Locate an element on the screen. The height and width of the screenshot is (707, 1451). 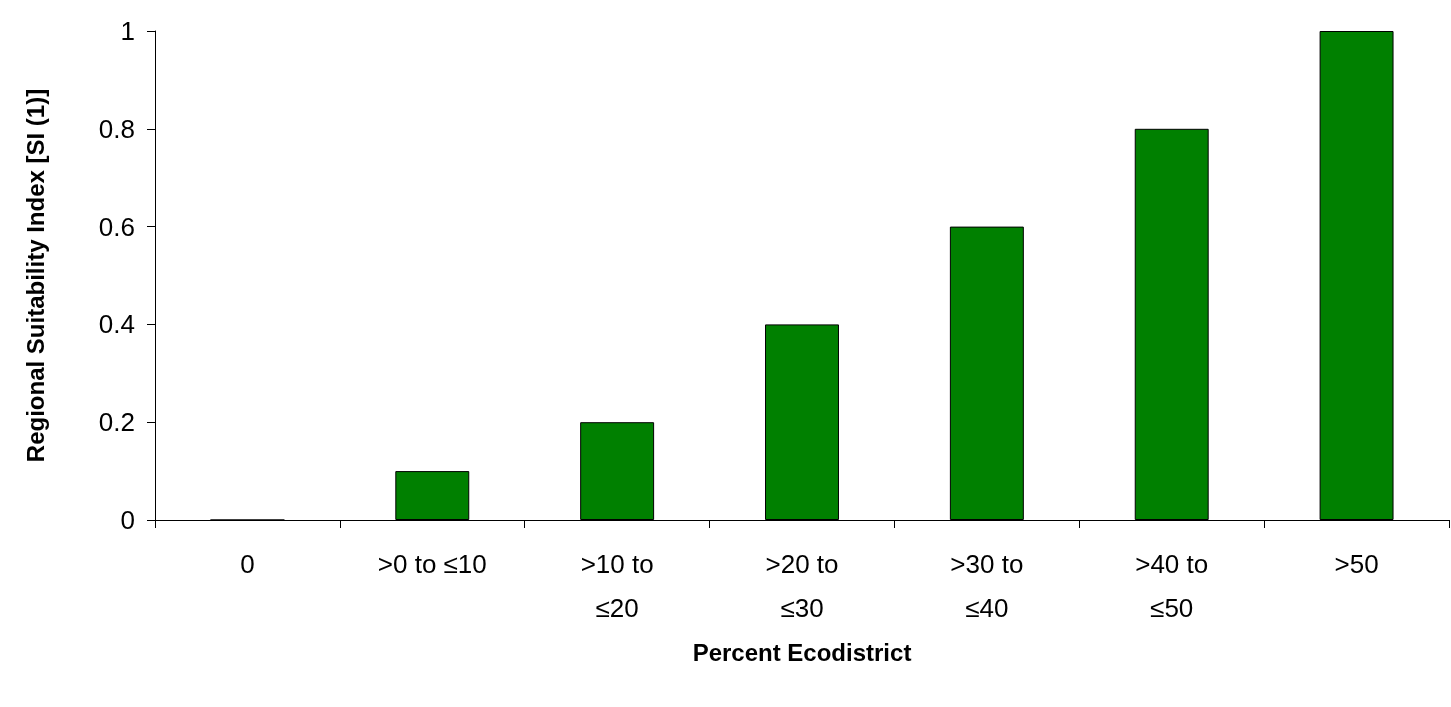
y-tick-label: 0.2 is located at coordinates (116, 422).